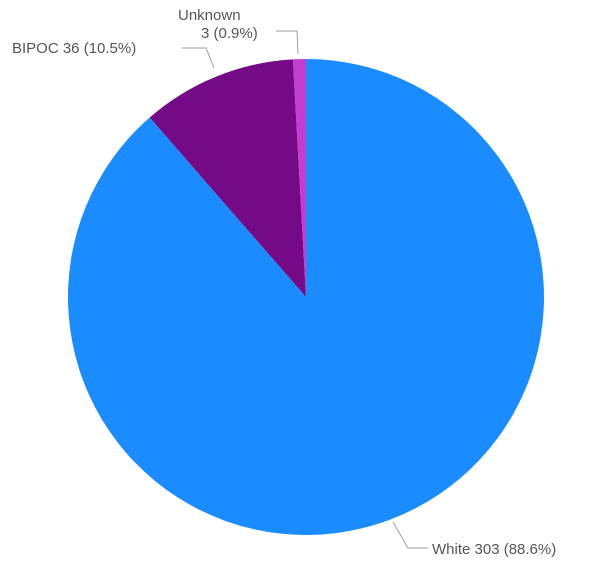 This screenshot has width=598, height=562. Describe the element at coordinates (299, 178) in the screenshot. I see `pie-slice-unknown` at that location.